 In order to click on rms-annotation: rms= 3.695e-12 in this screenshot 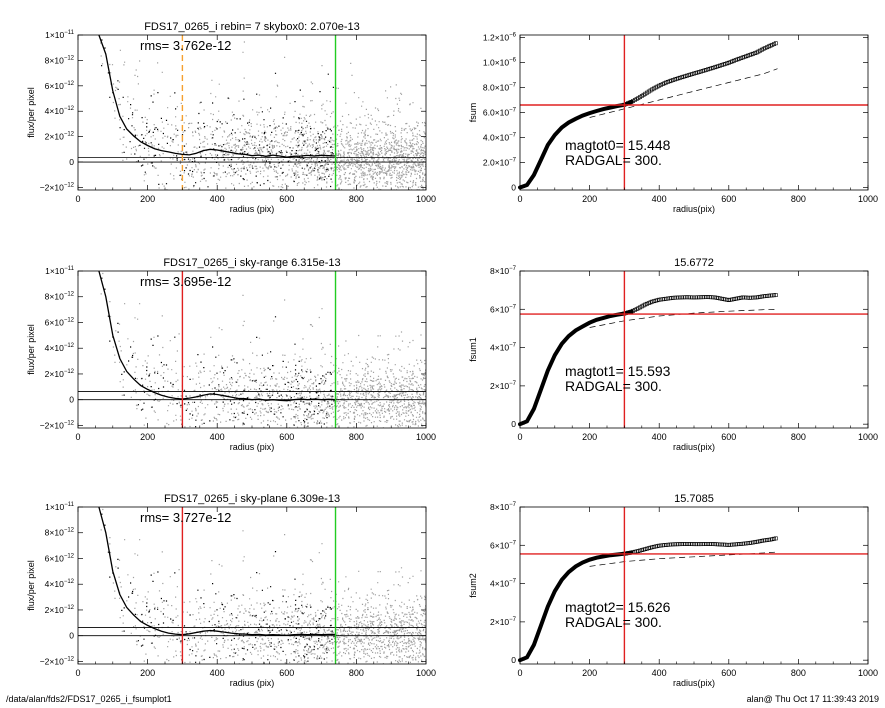, I will do `click(185, 281)`.